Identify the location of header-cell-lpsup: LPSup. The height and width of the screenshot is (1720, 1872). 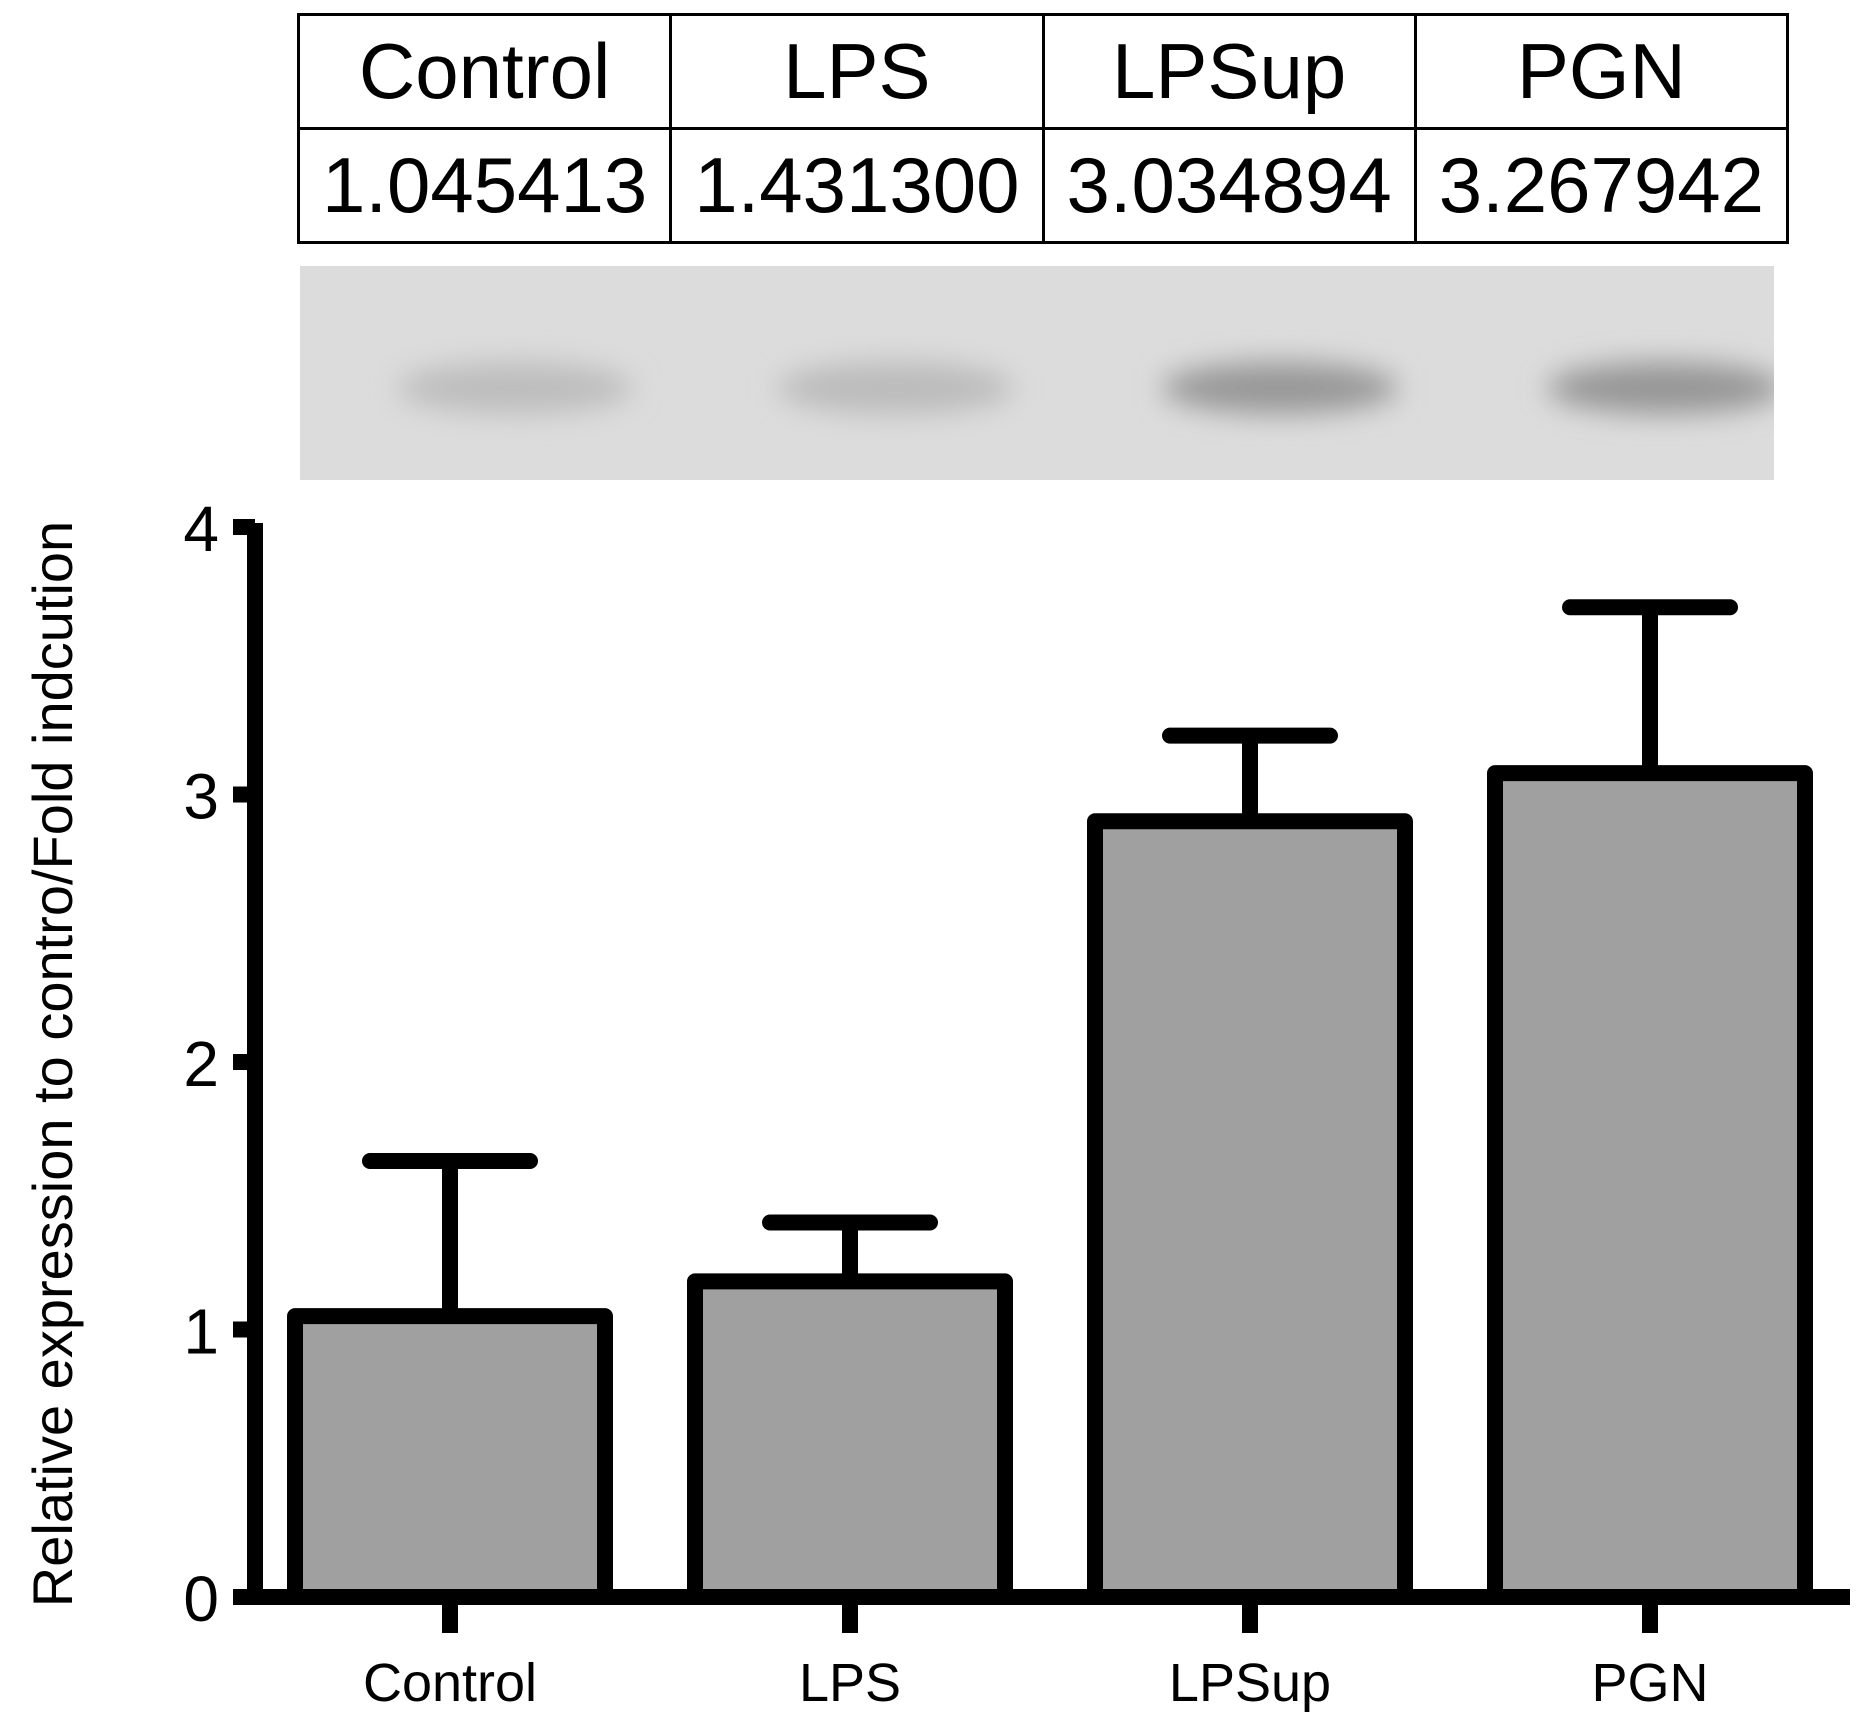
(1229, 71).